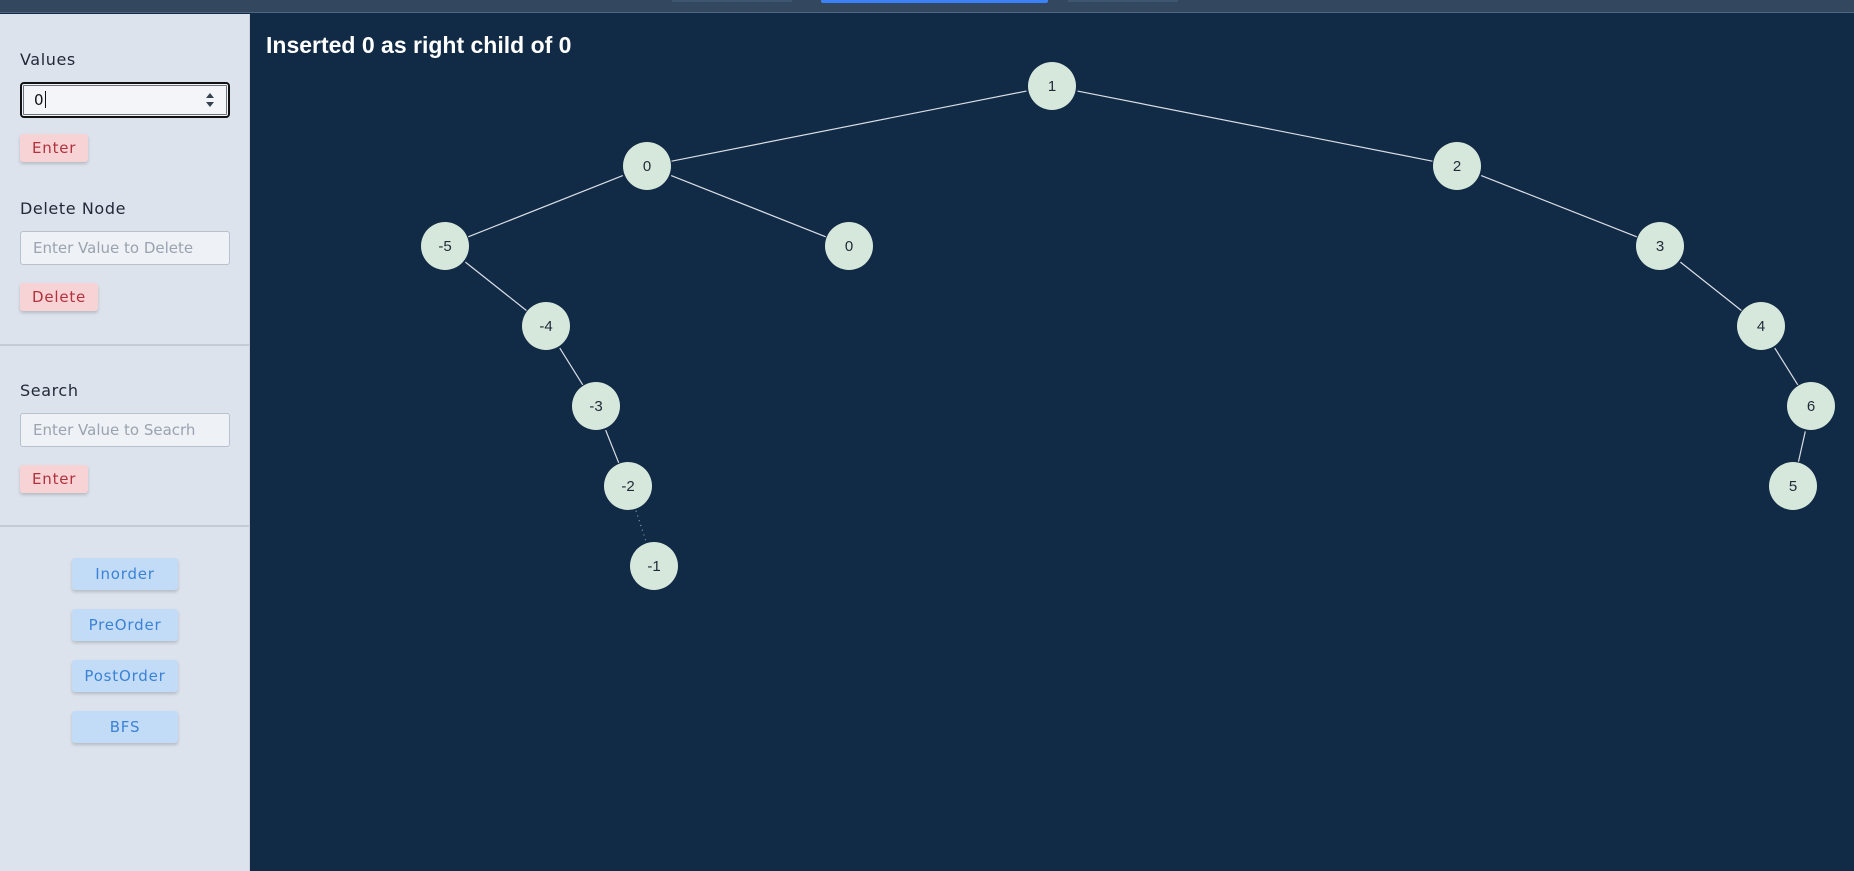 This screenshot has height=871, width=1854. I want to click on enter-value-button: Enter, so click(54, 148).